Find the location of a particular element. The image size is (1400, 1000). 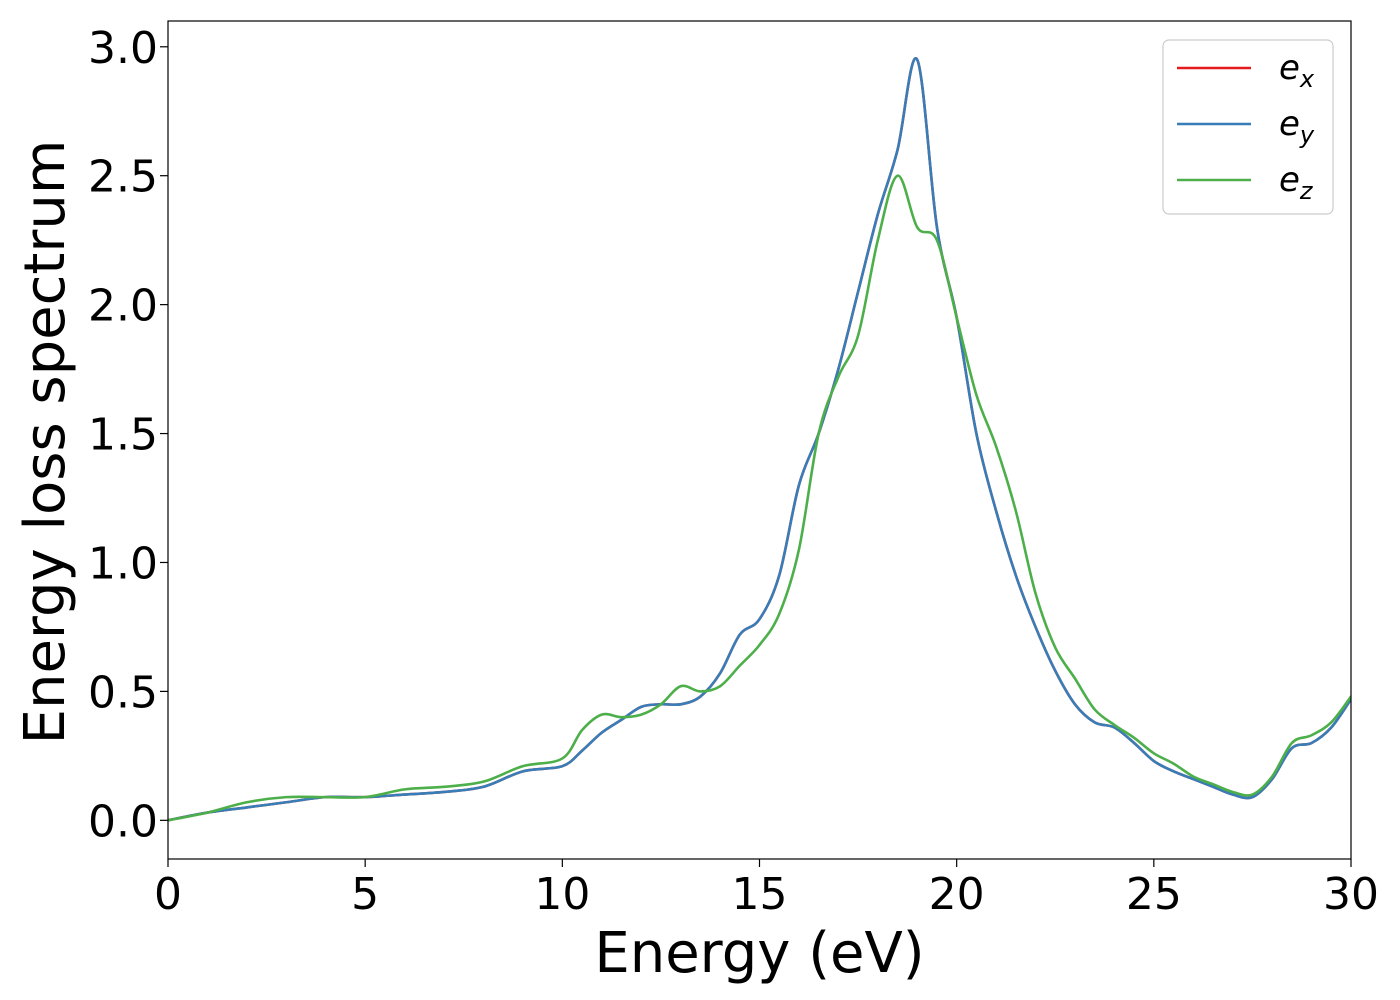

x-tick-label: 30 is located at coordinates (1351, 894).